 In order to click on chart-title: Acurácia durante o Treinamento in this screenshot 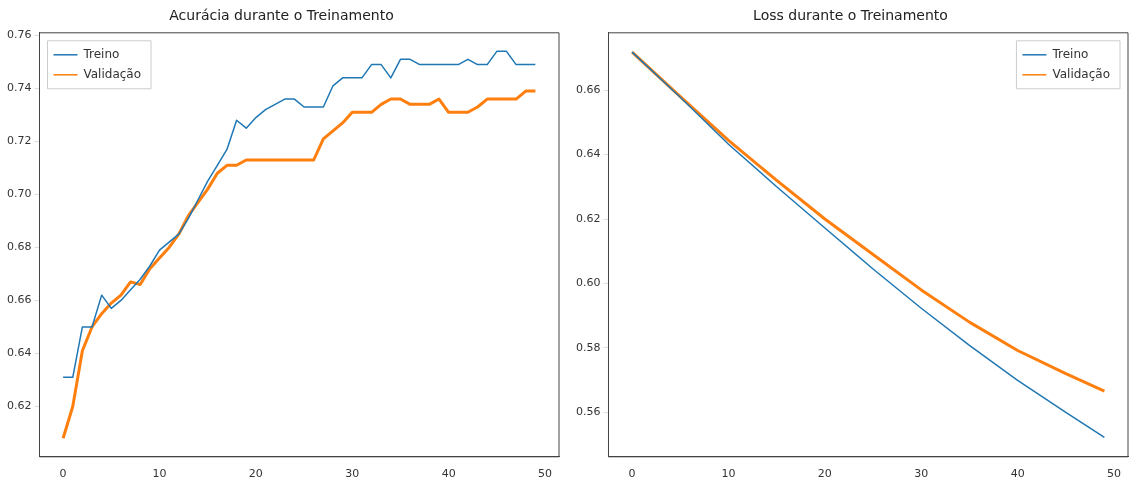, I will do `click(281, 15)`.